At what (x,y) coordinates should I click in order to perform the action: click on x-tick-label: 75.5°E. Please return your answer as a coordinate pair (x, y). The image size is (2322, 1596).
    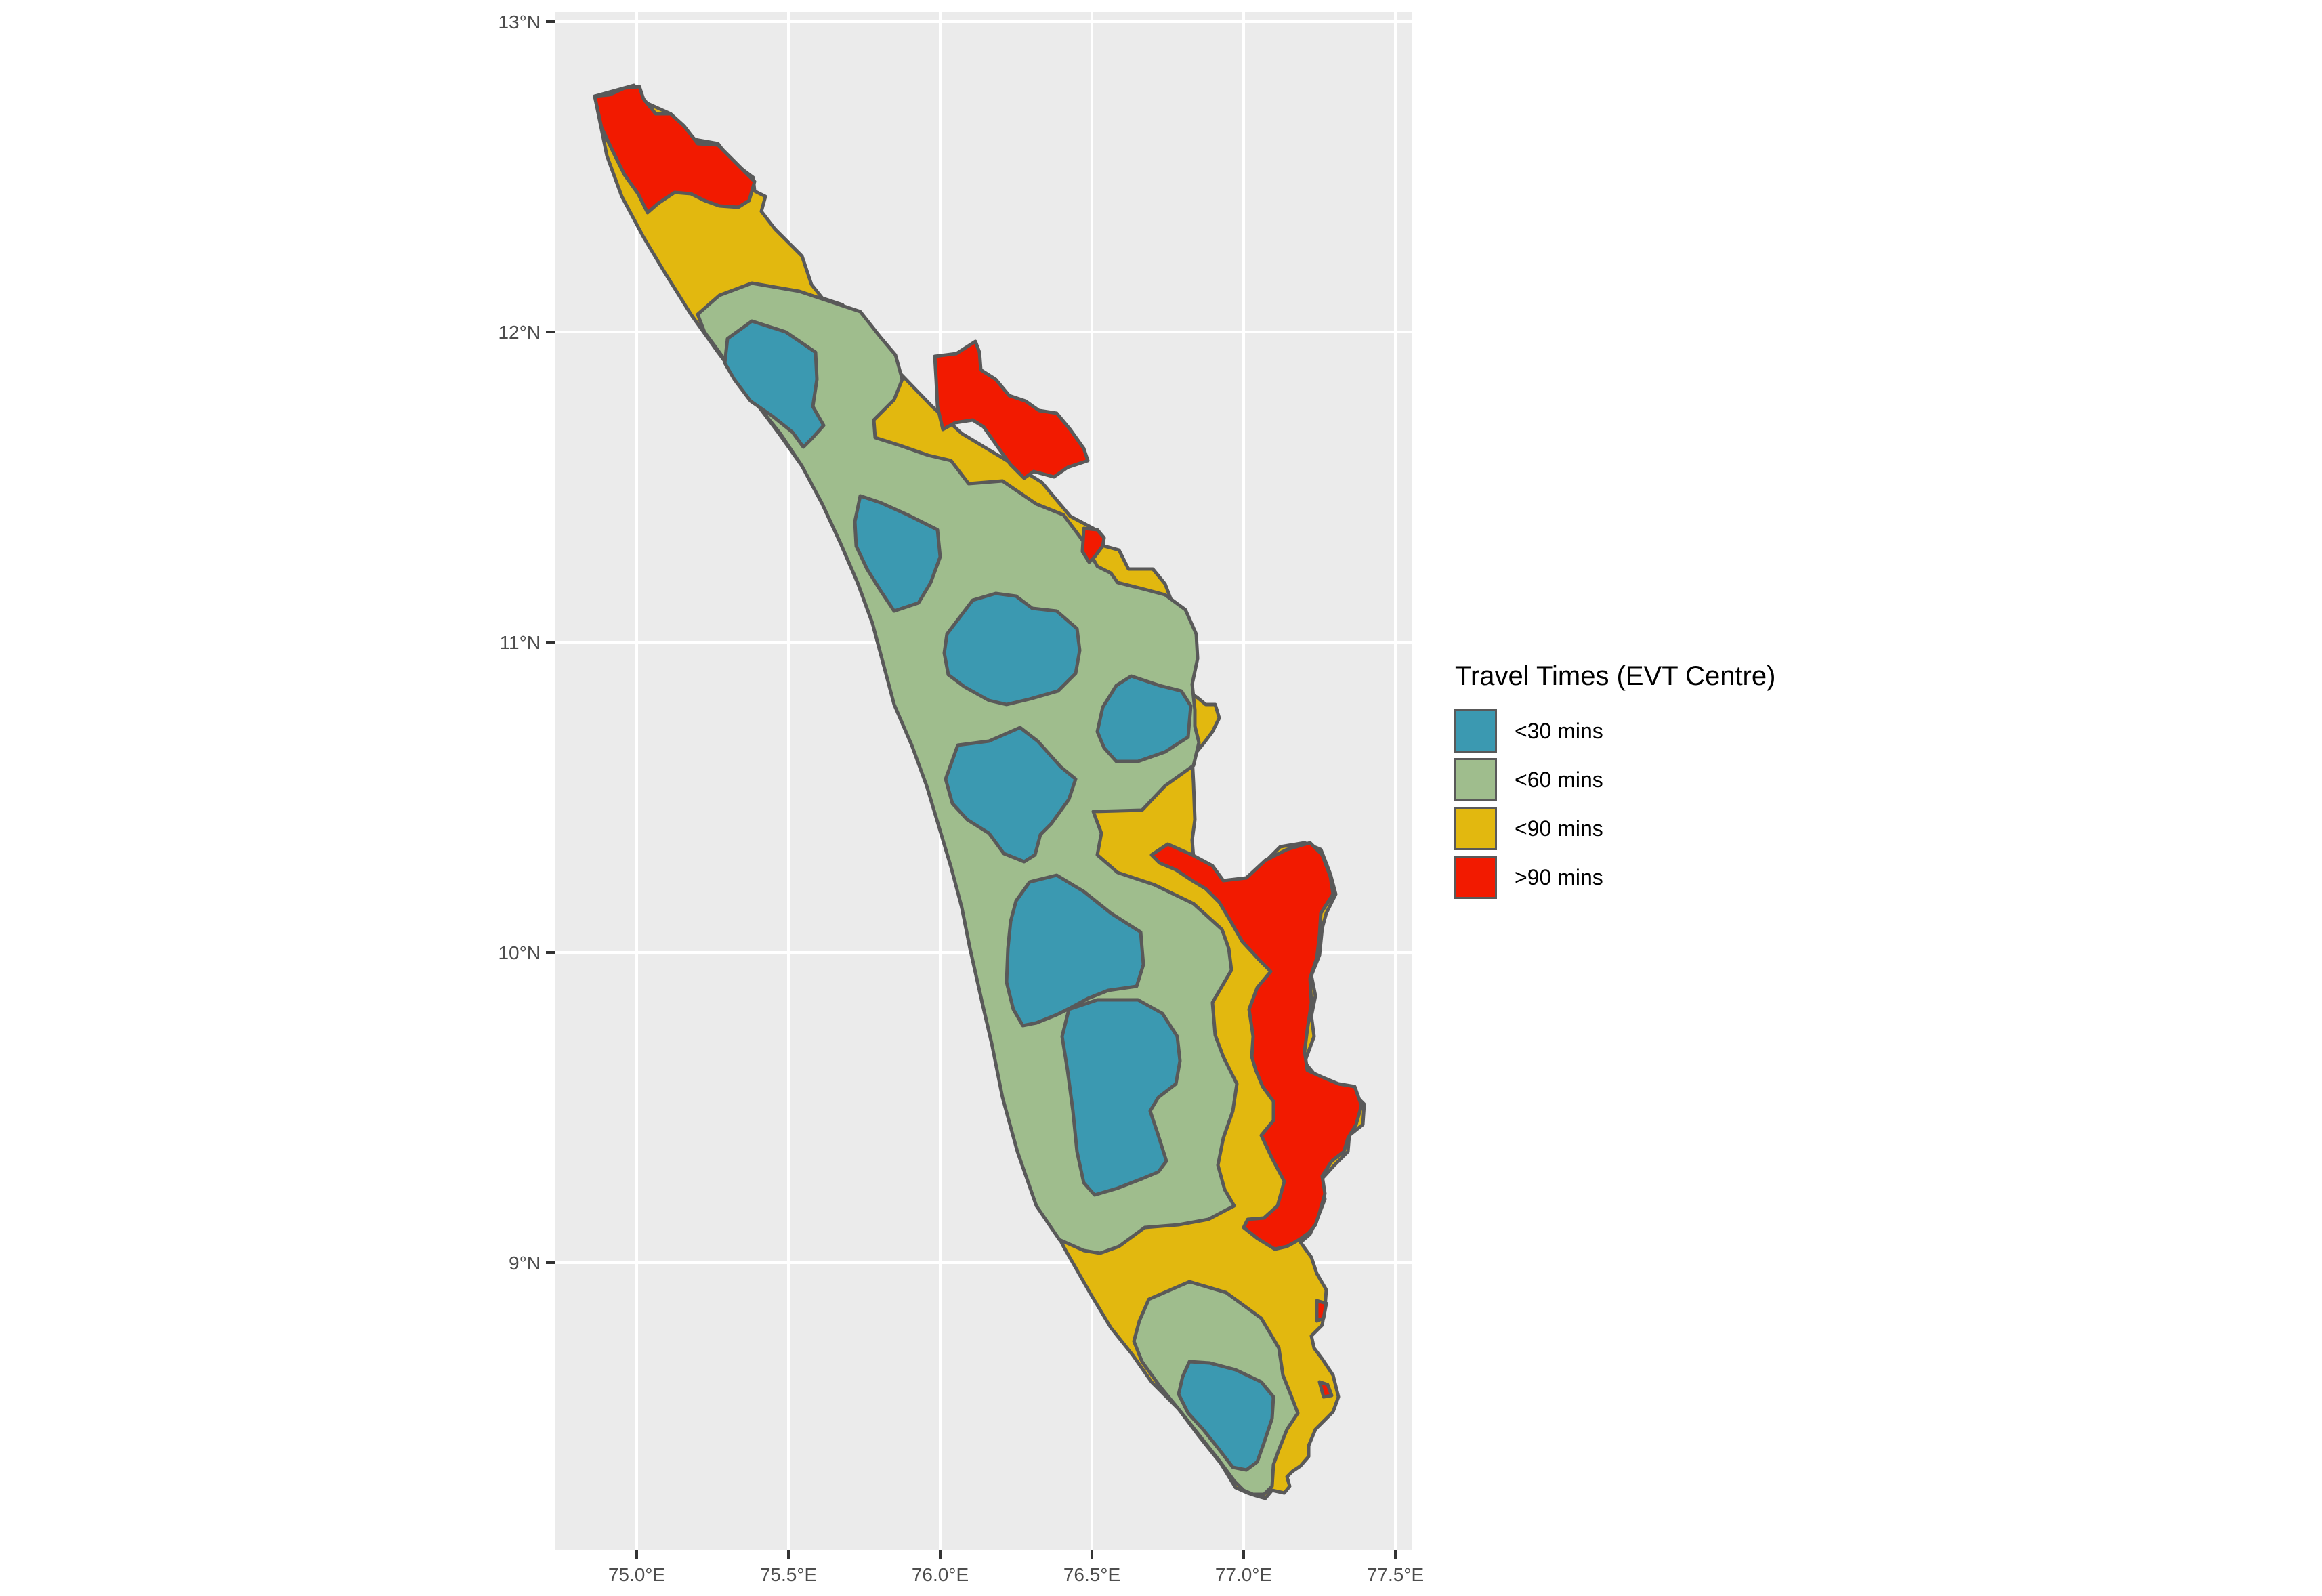
    Looking at the image, I should click on (788, 1574).